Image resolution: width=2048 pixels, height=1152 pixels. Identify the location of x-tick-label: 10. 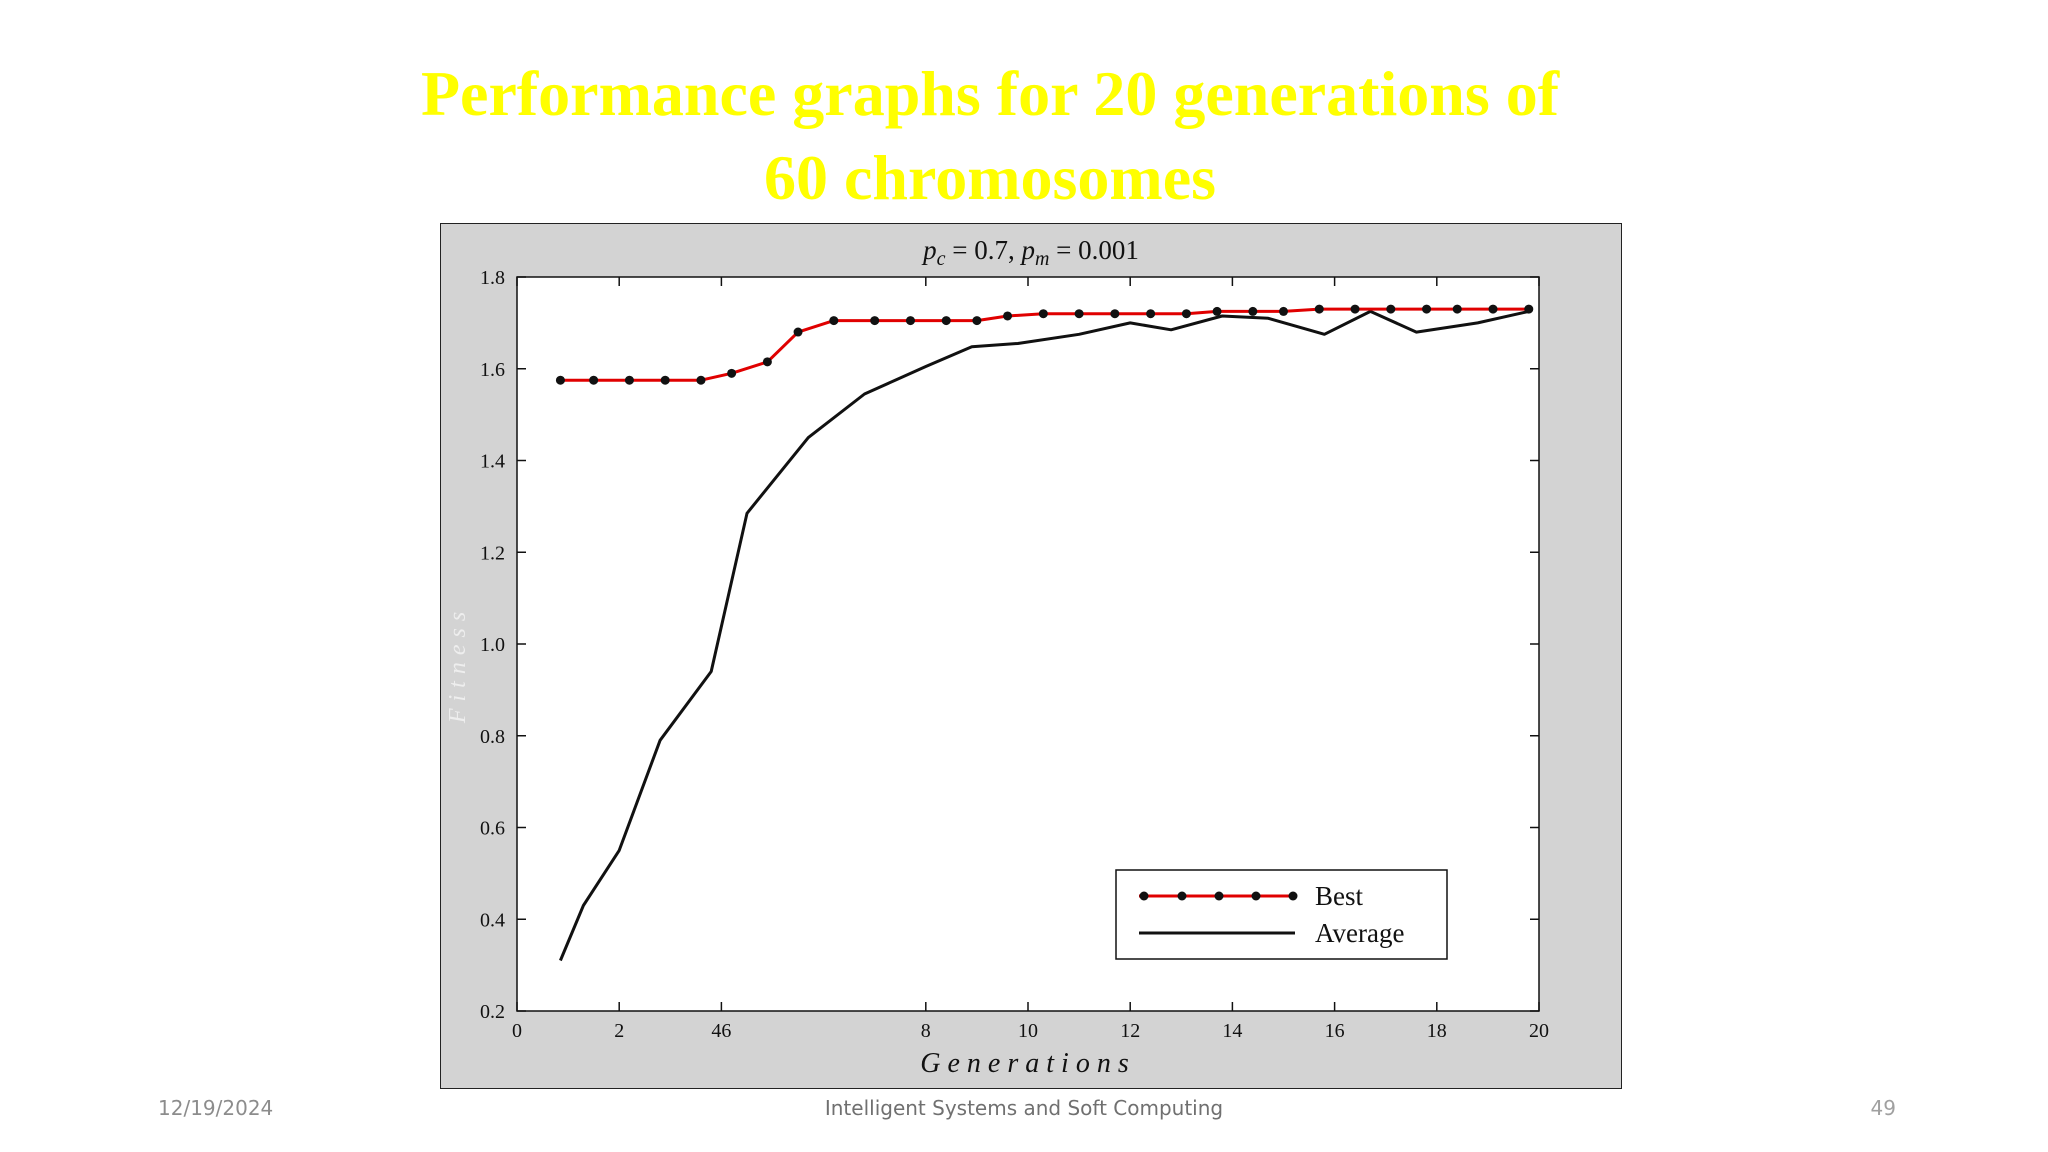
(1028, 1031).